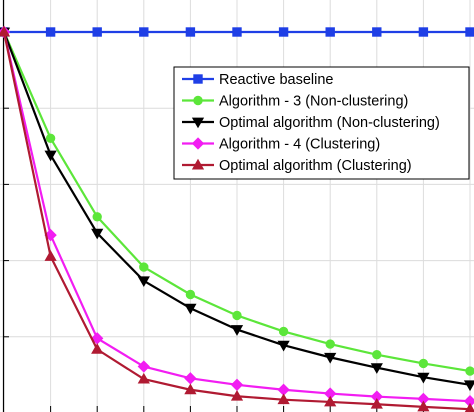 The width and height of the screenshot is (474, 412). I want to click on legend-label-2: Optimal algorithm (Non-clustering), so click(329, 123).